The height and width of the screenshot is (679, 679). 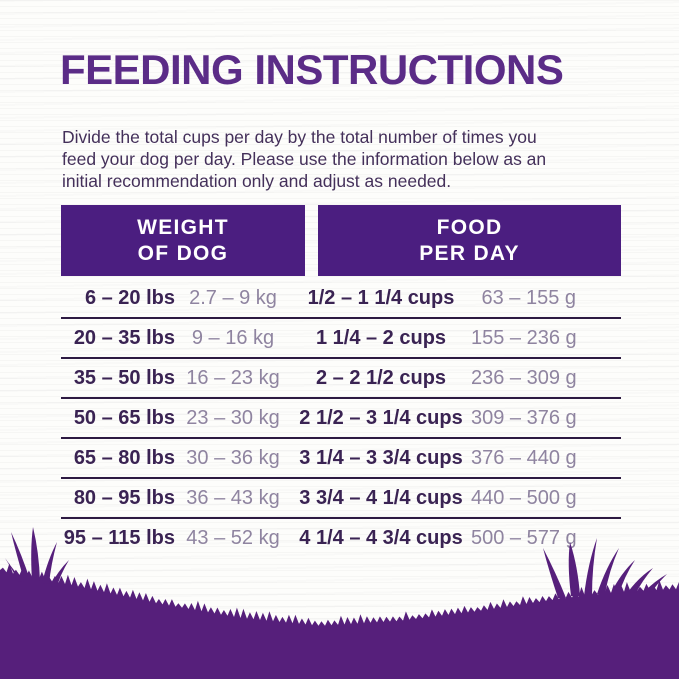 I want to click on food-header-line-2: PER DAY, so click(x=469, y=253).